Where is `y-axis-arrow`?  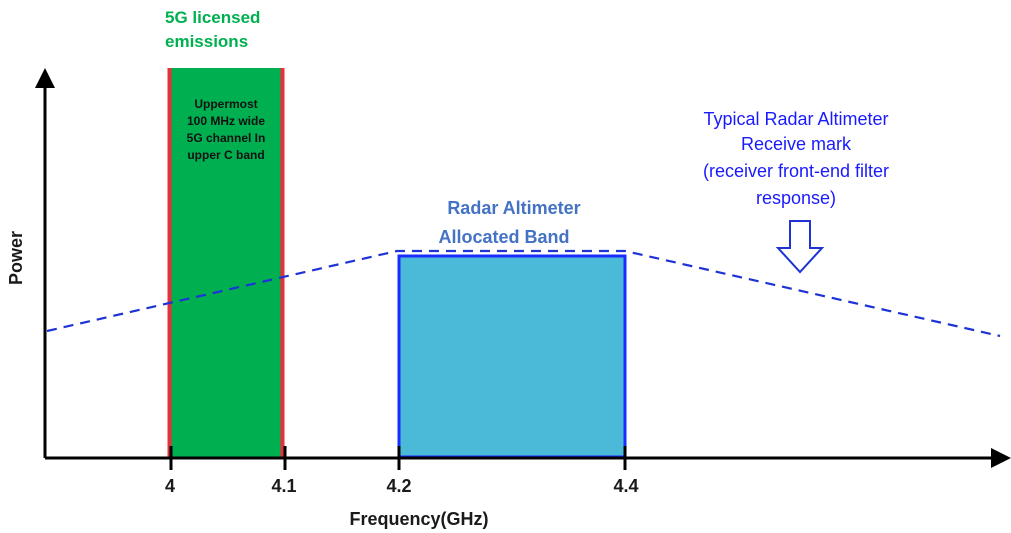 y-axis-arrow is located at coordinates (45, 78).